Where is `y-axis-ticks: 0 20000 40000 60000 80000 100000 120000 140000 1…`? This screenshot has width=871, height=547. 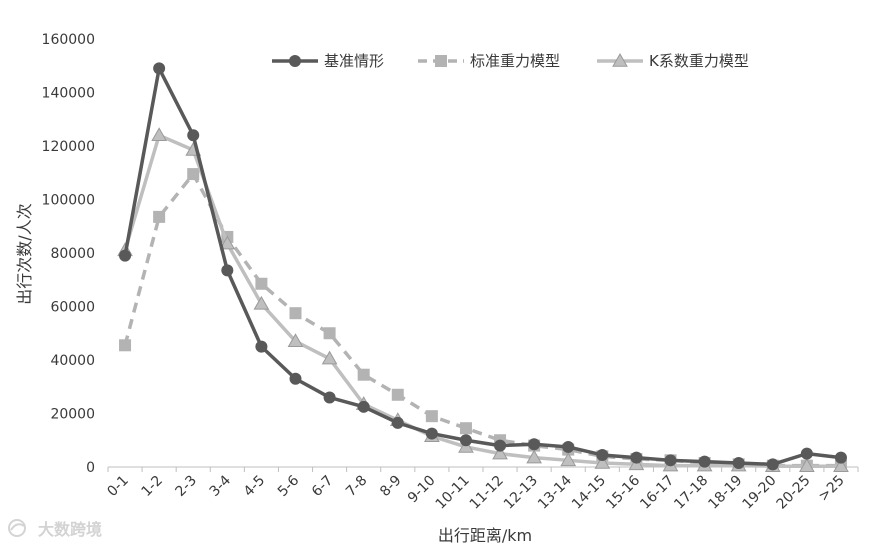
y-axis-ticks: 0 20000 40000 60000 80000 100000 120000 140000 1… is located at coordinates (68, 254).